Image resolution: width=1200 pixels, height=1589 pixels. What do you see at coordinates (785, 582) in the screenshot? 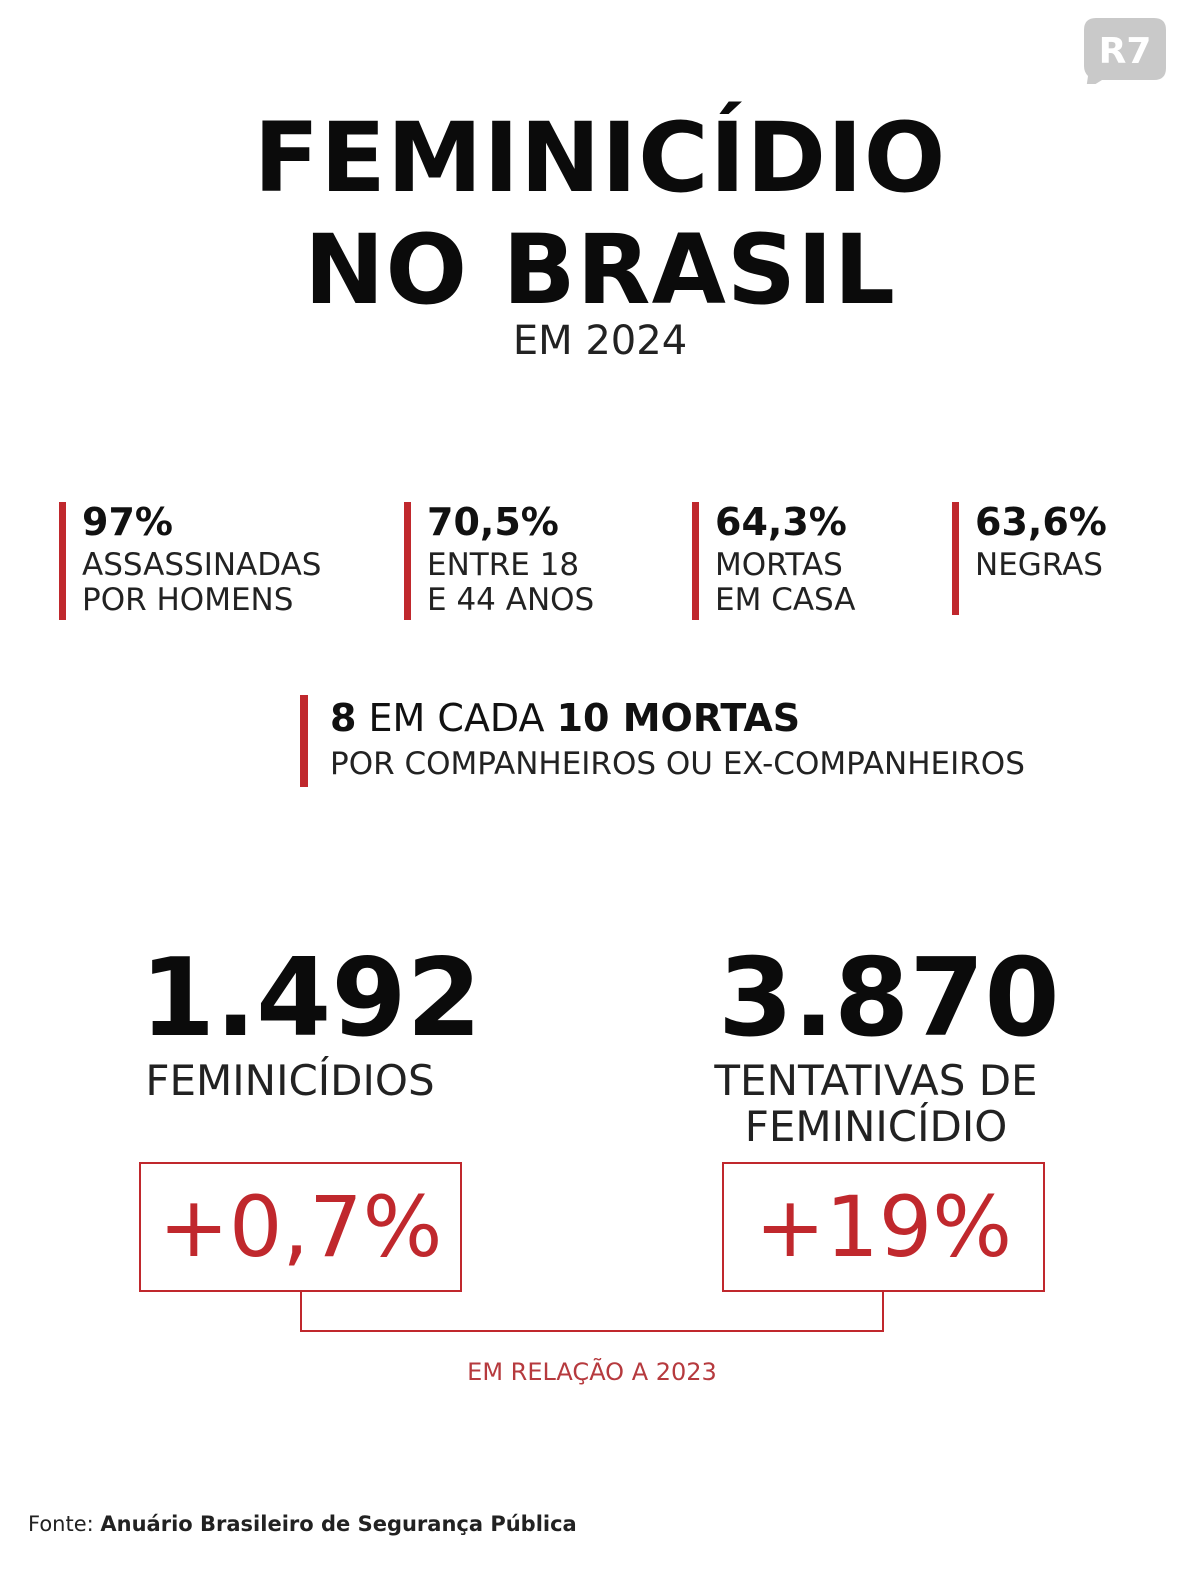
I see `stat-label: MORTAS EM CASA` at bounding box center [785, 582].